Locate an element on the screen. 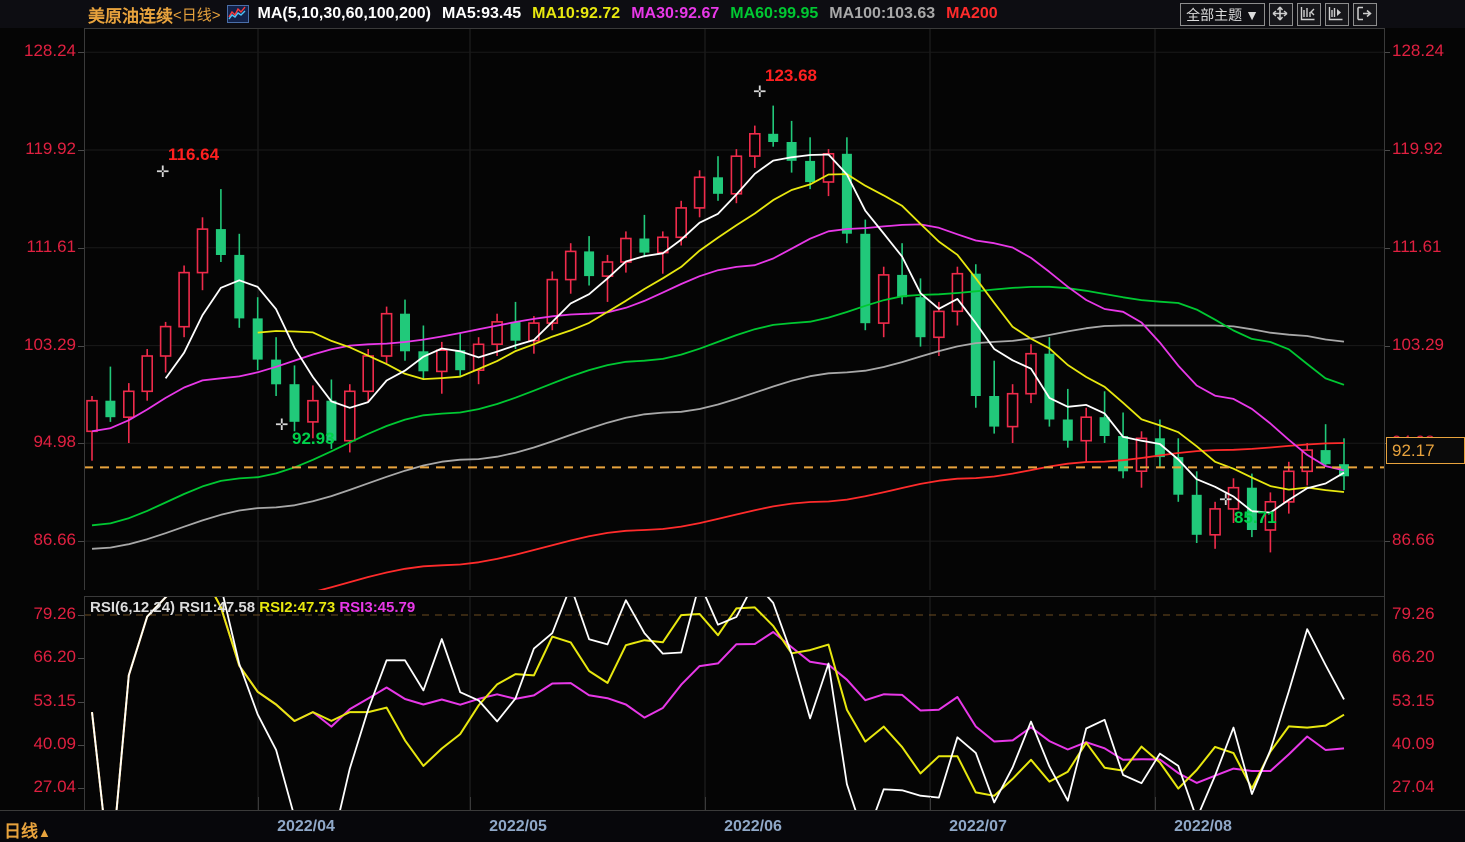 The height and width of the screenshot is (842, 1465). rsi-formula: RSI(6,12,24) is located at coordinates (133, 607).